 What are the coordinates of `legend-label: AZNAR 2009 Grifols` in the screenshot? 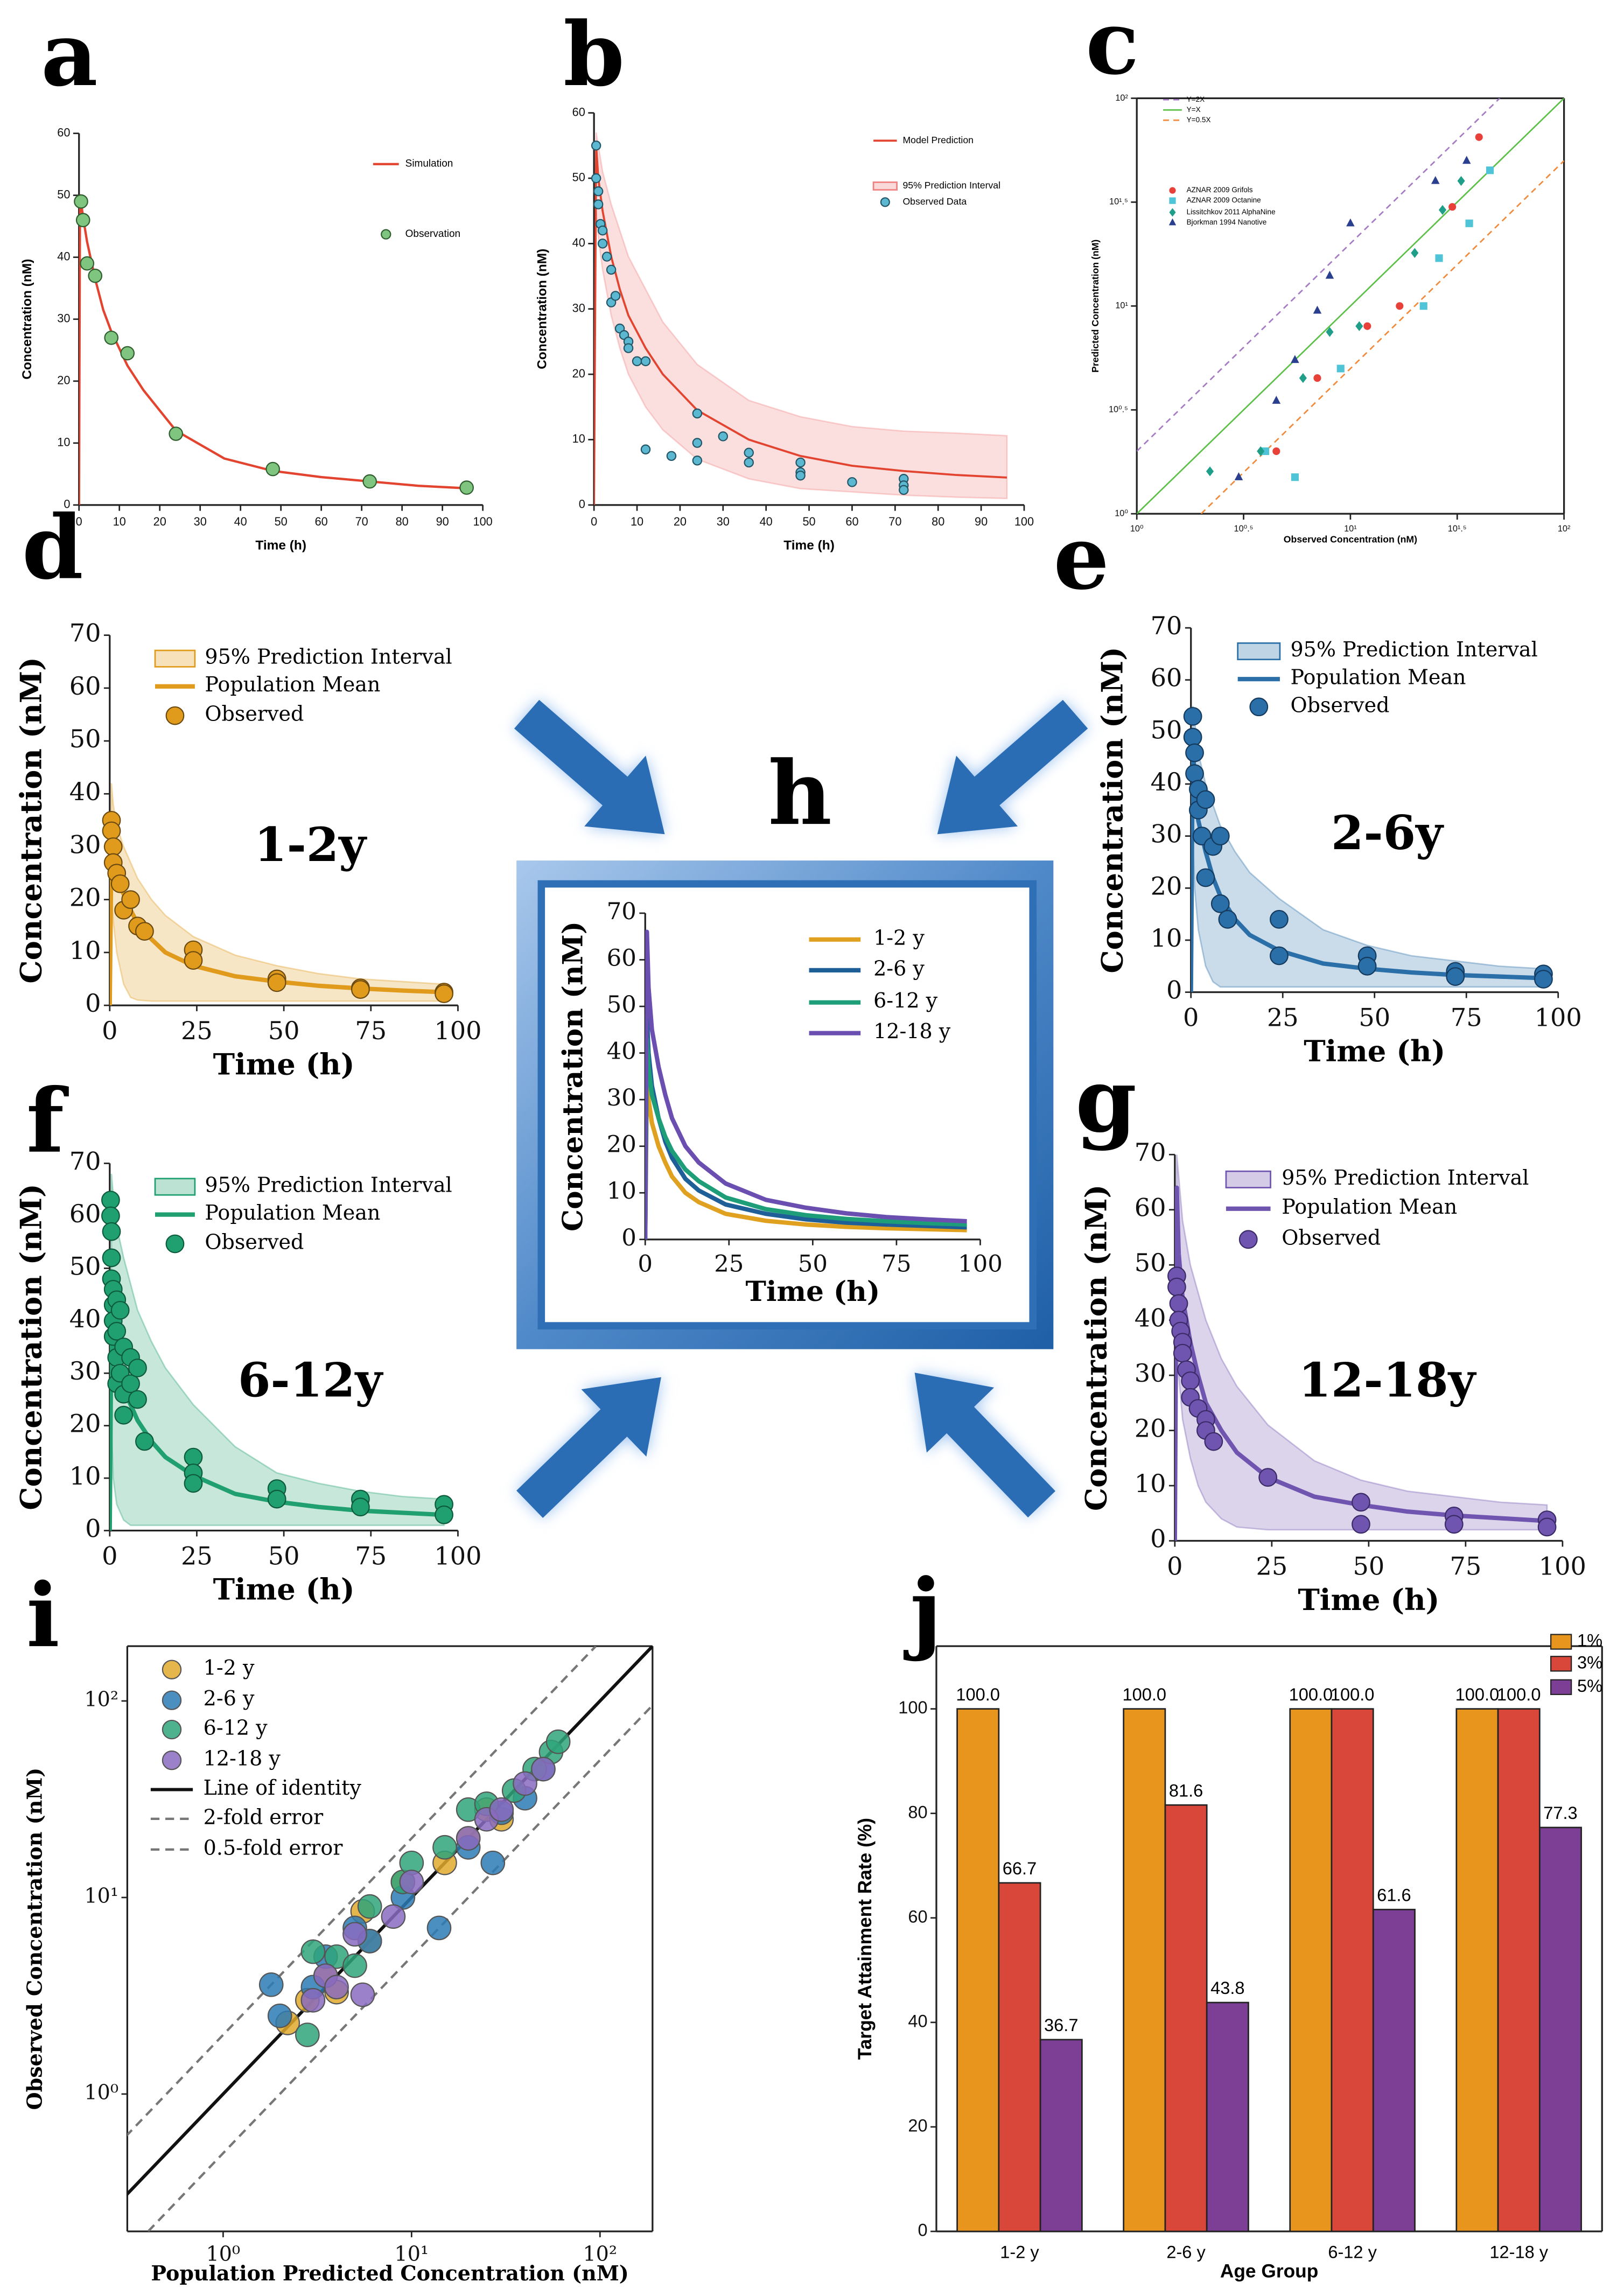 It's located at (1220, 190).